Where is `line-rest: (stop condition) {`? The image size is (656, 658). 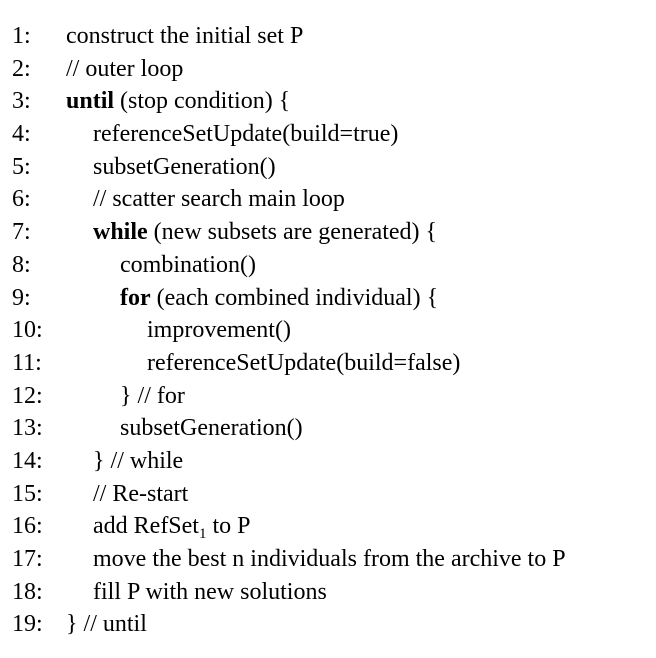 line-rest: (stop condition) { is located at coordinates (202, 101).